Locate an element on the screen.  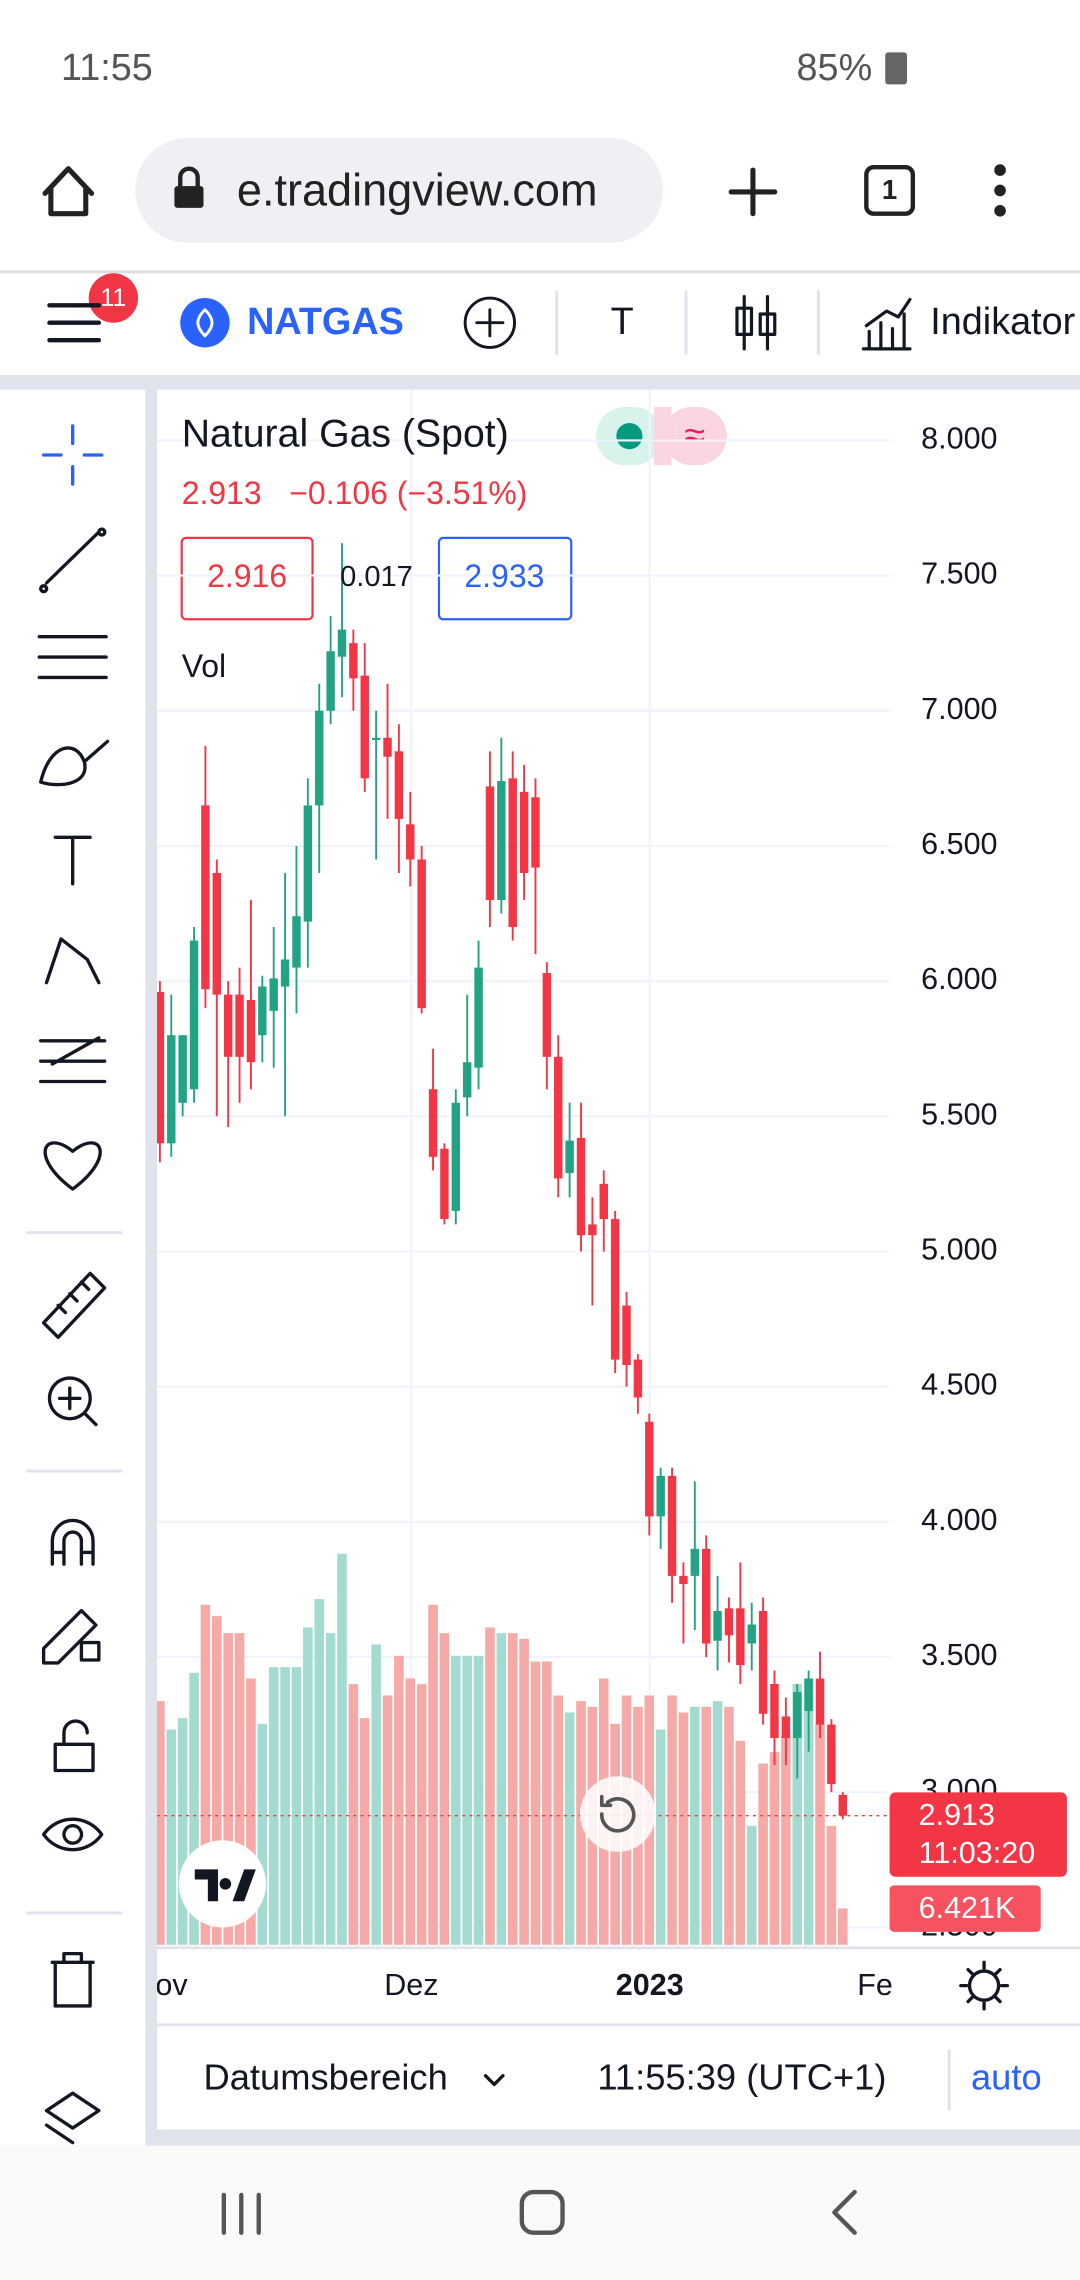
bid-price: 2.916 is located at coordinates (247, 576).